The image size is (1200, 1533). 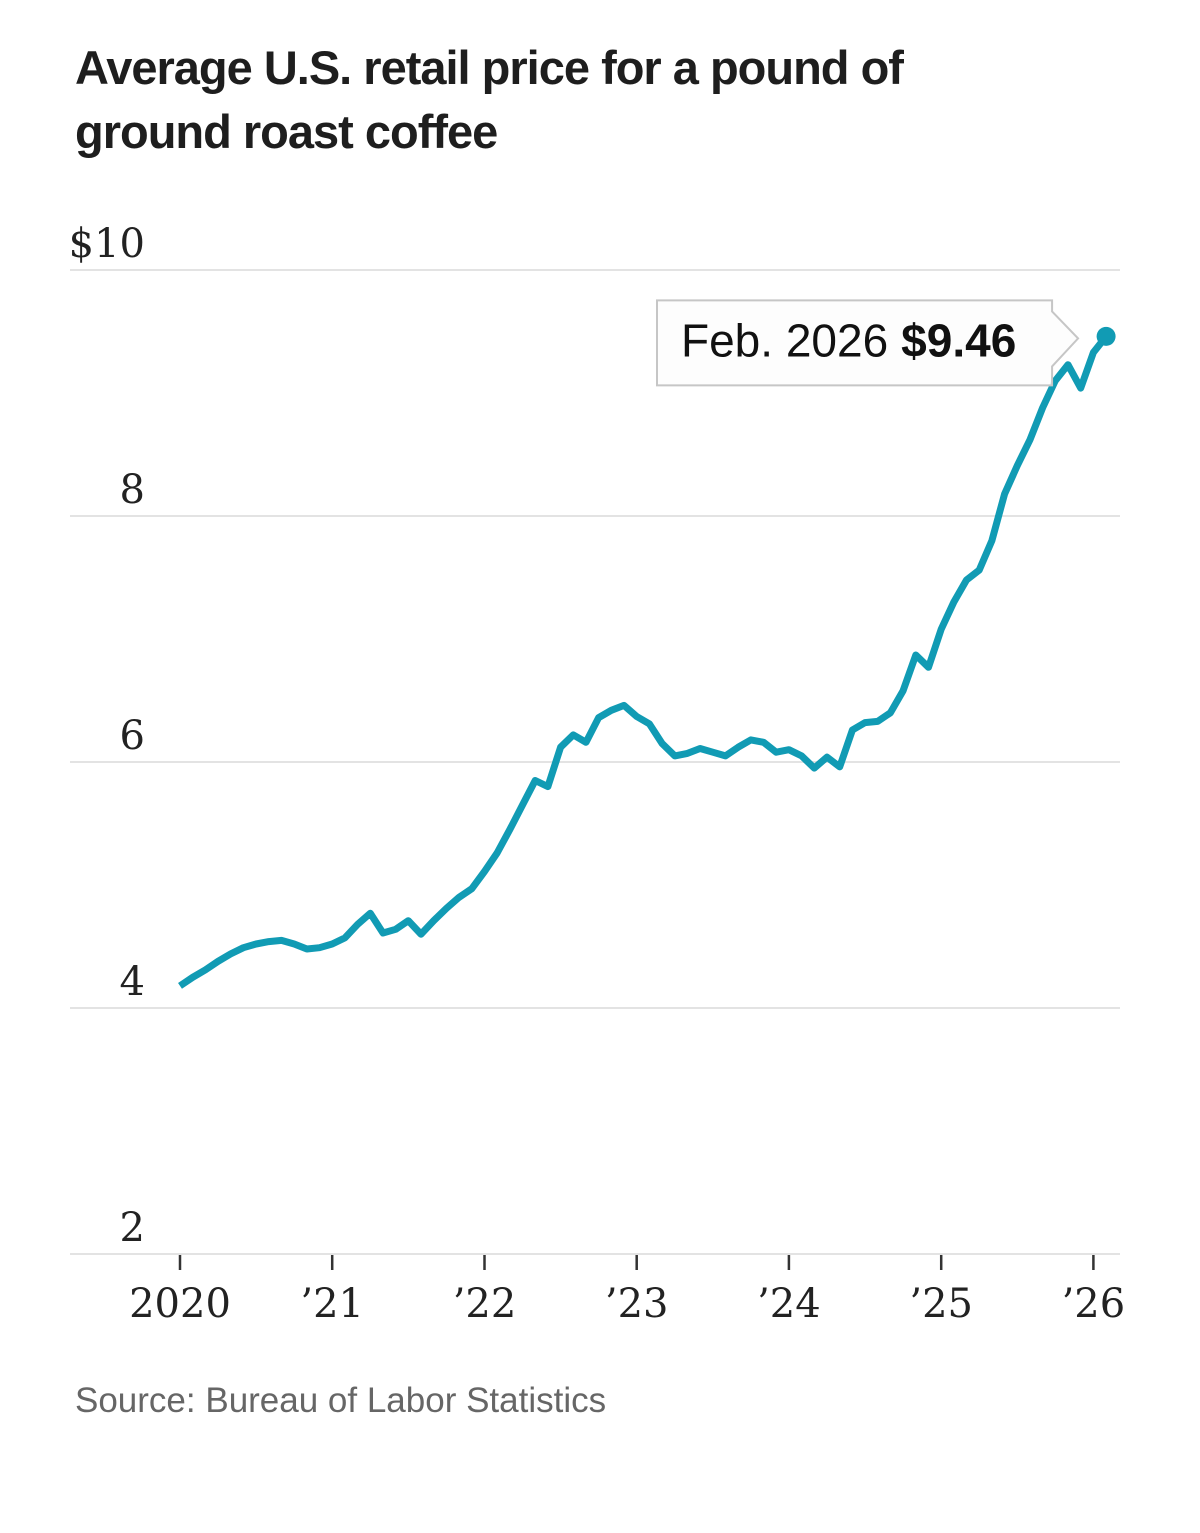 I want to click on callout-text: Feb. 2026 $9.46, so click(x=848, y=340).